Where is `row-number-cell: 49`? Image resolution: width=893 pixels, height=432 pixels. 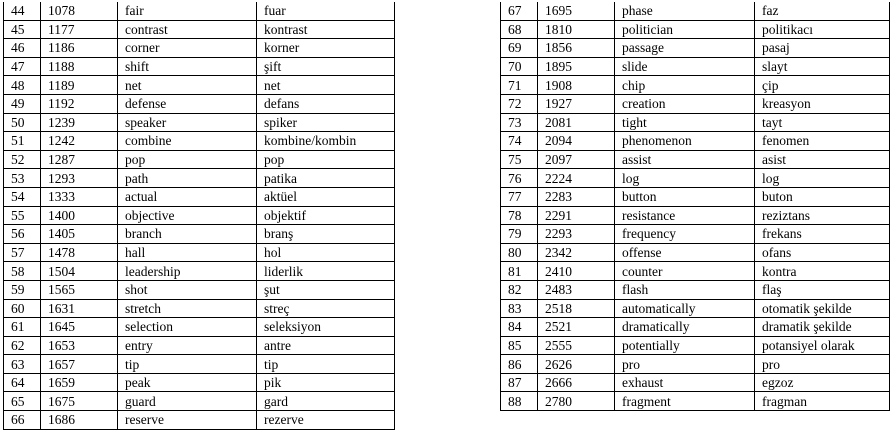
row-number-cell: 49 is located at coordinates (22, 103).